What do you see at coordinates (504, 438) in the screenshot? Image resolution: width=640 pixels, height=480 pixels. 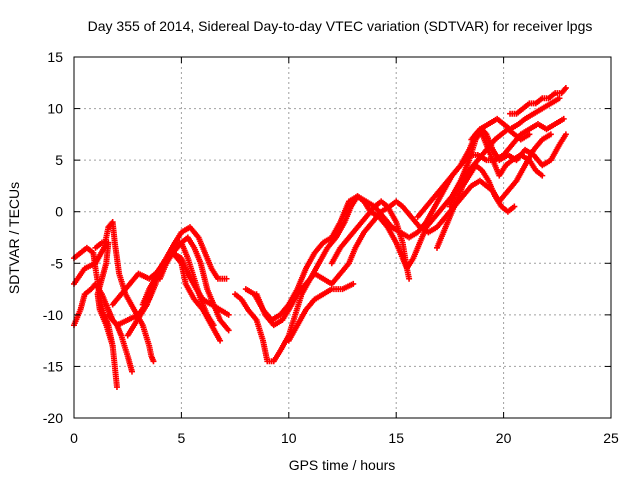 I see `x-tick-label: 20` at bounding box center [504, 438].